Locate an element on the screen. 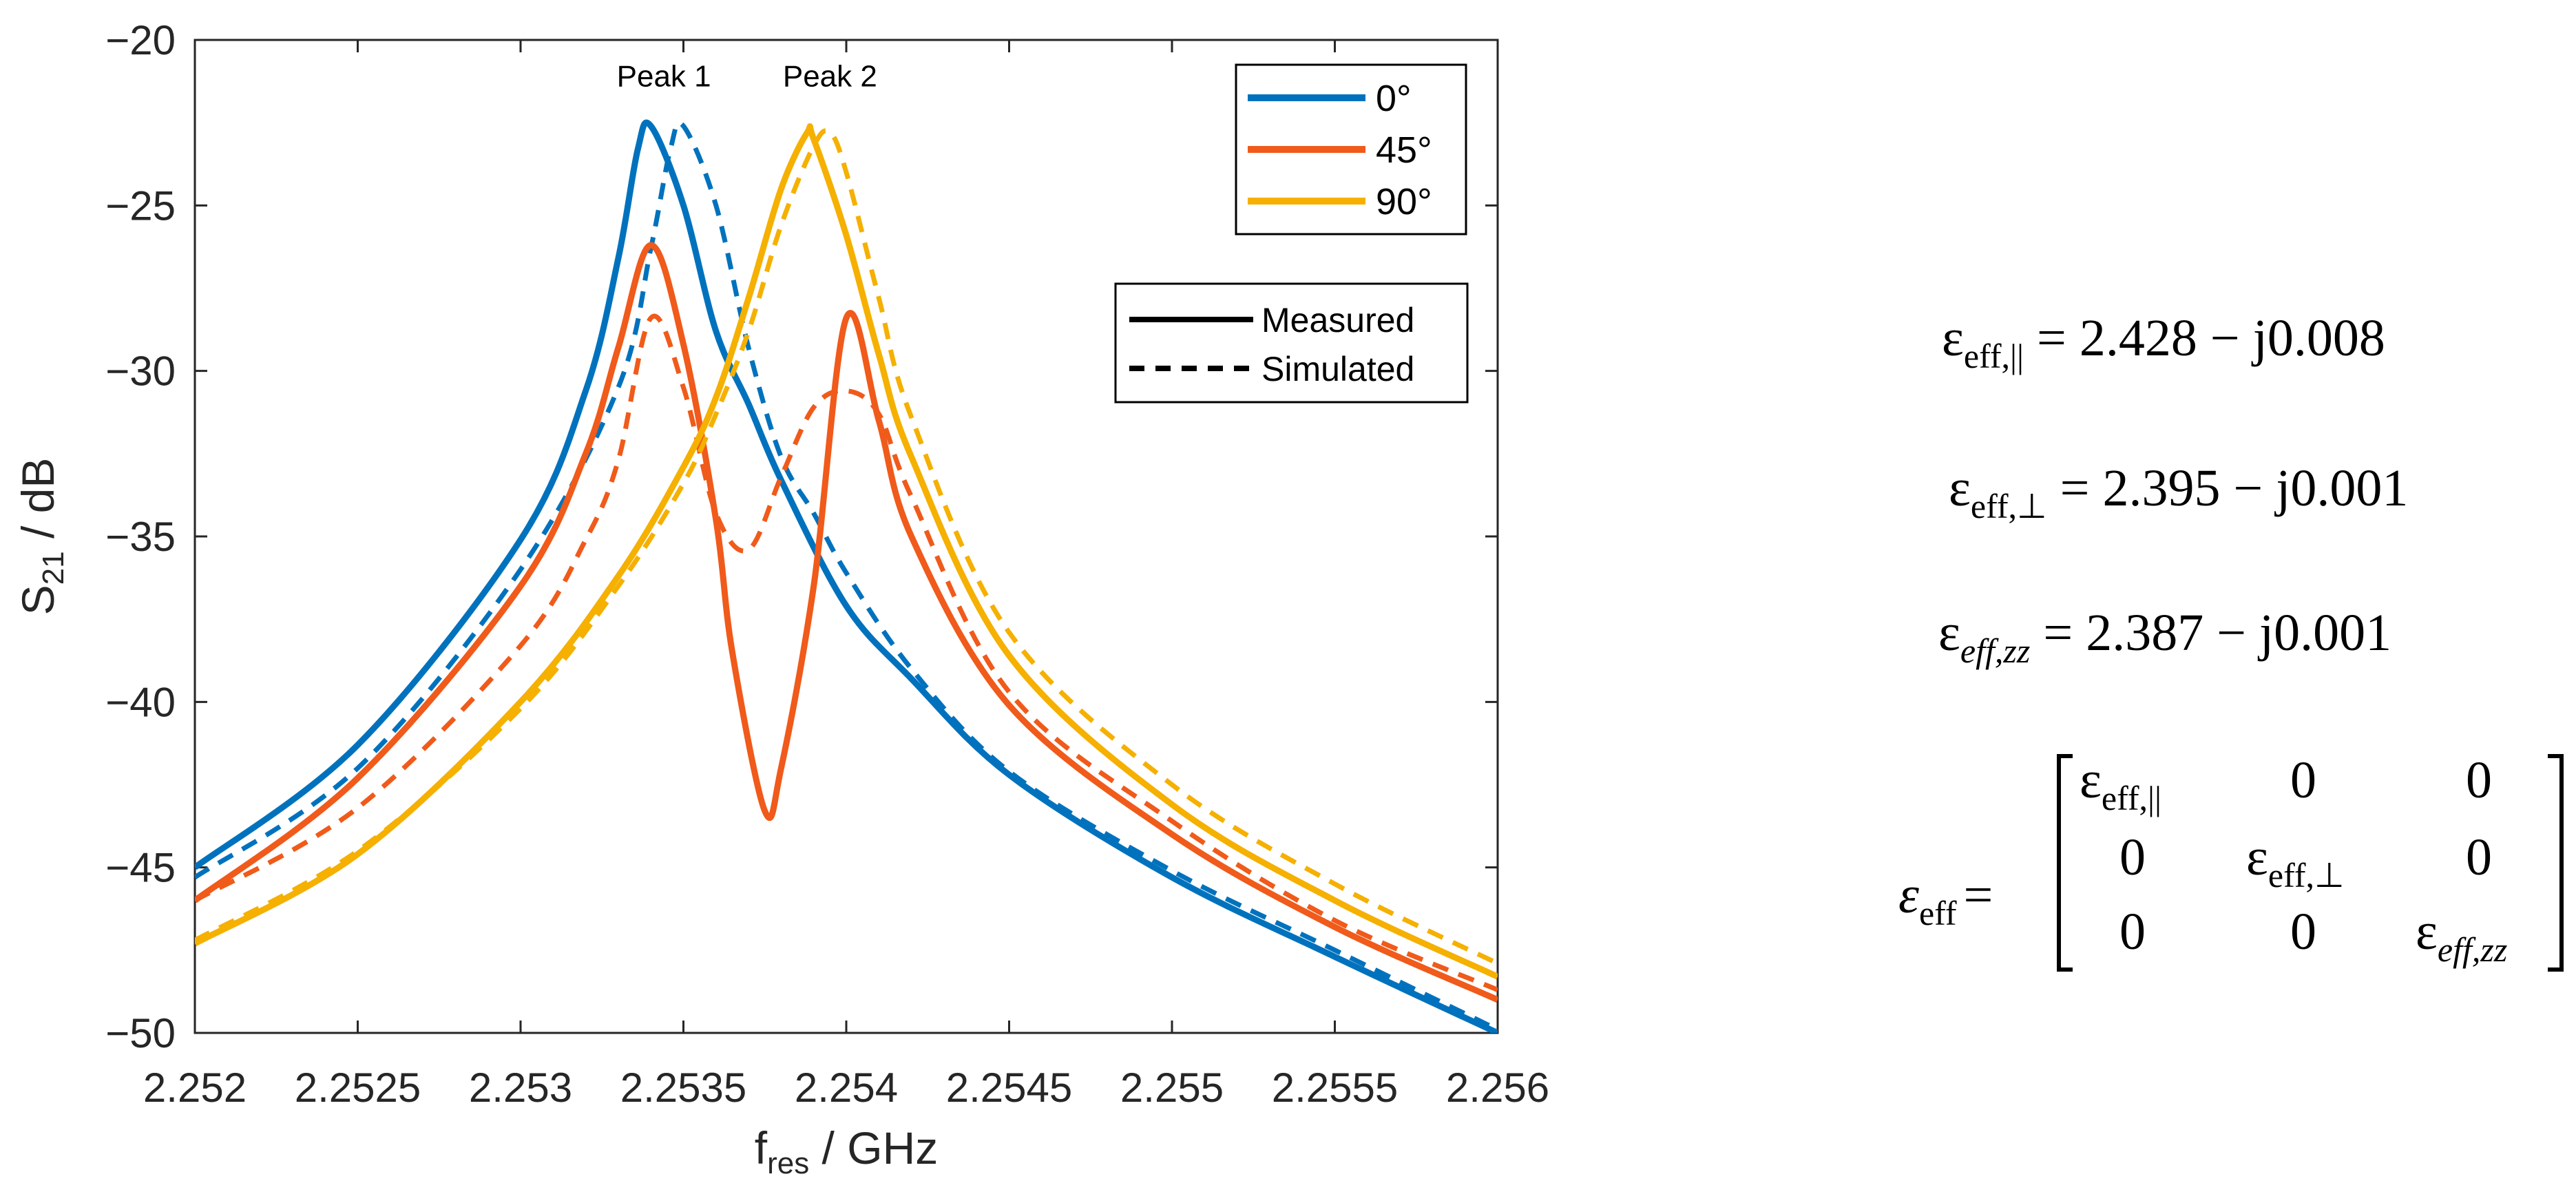 This screenshot has width=2576, height=1203. tensor-r2c2-sub: eff,⊥ is located at coordinates (2306, 875).